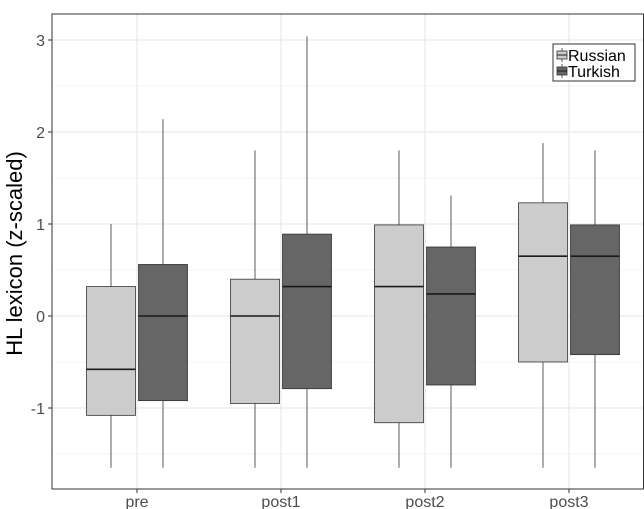 The image size is (644, 509). Describe the element at coordinates (597, 56) in the screenshot. I see `legend-label-russian: Russian` at that location.